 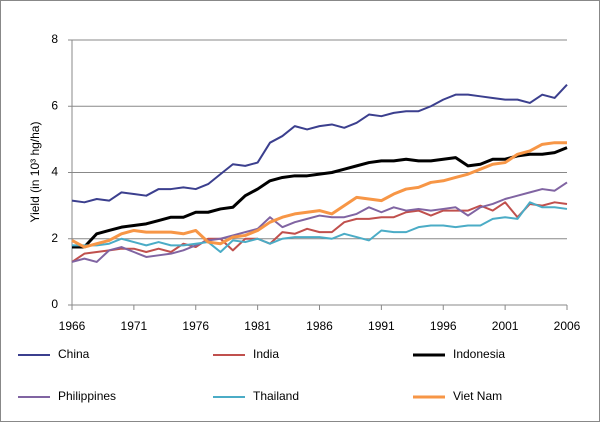 I want to click on y-tick-label: 0, so click(x=54, y=304).